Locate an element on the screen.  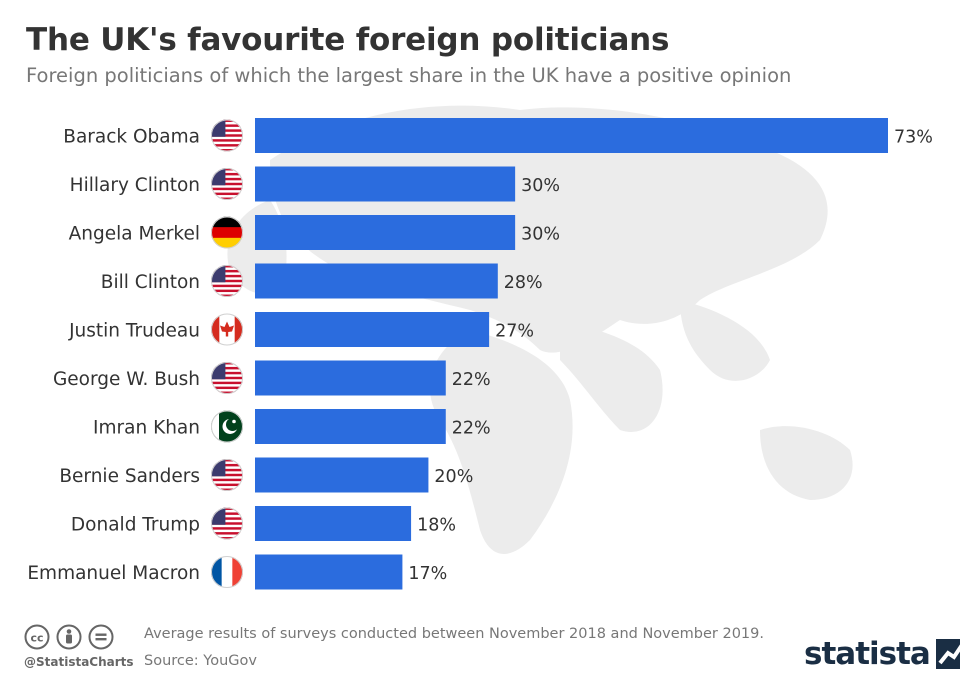
category-label: Emmanuel Macron is located at coordinates (113, 573).